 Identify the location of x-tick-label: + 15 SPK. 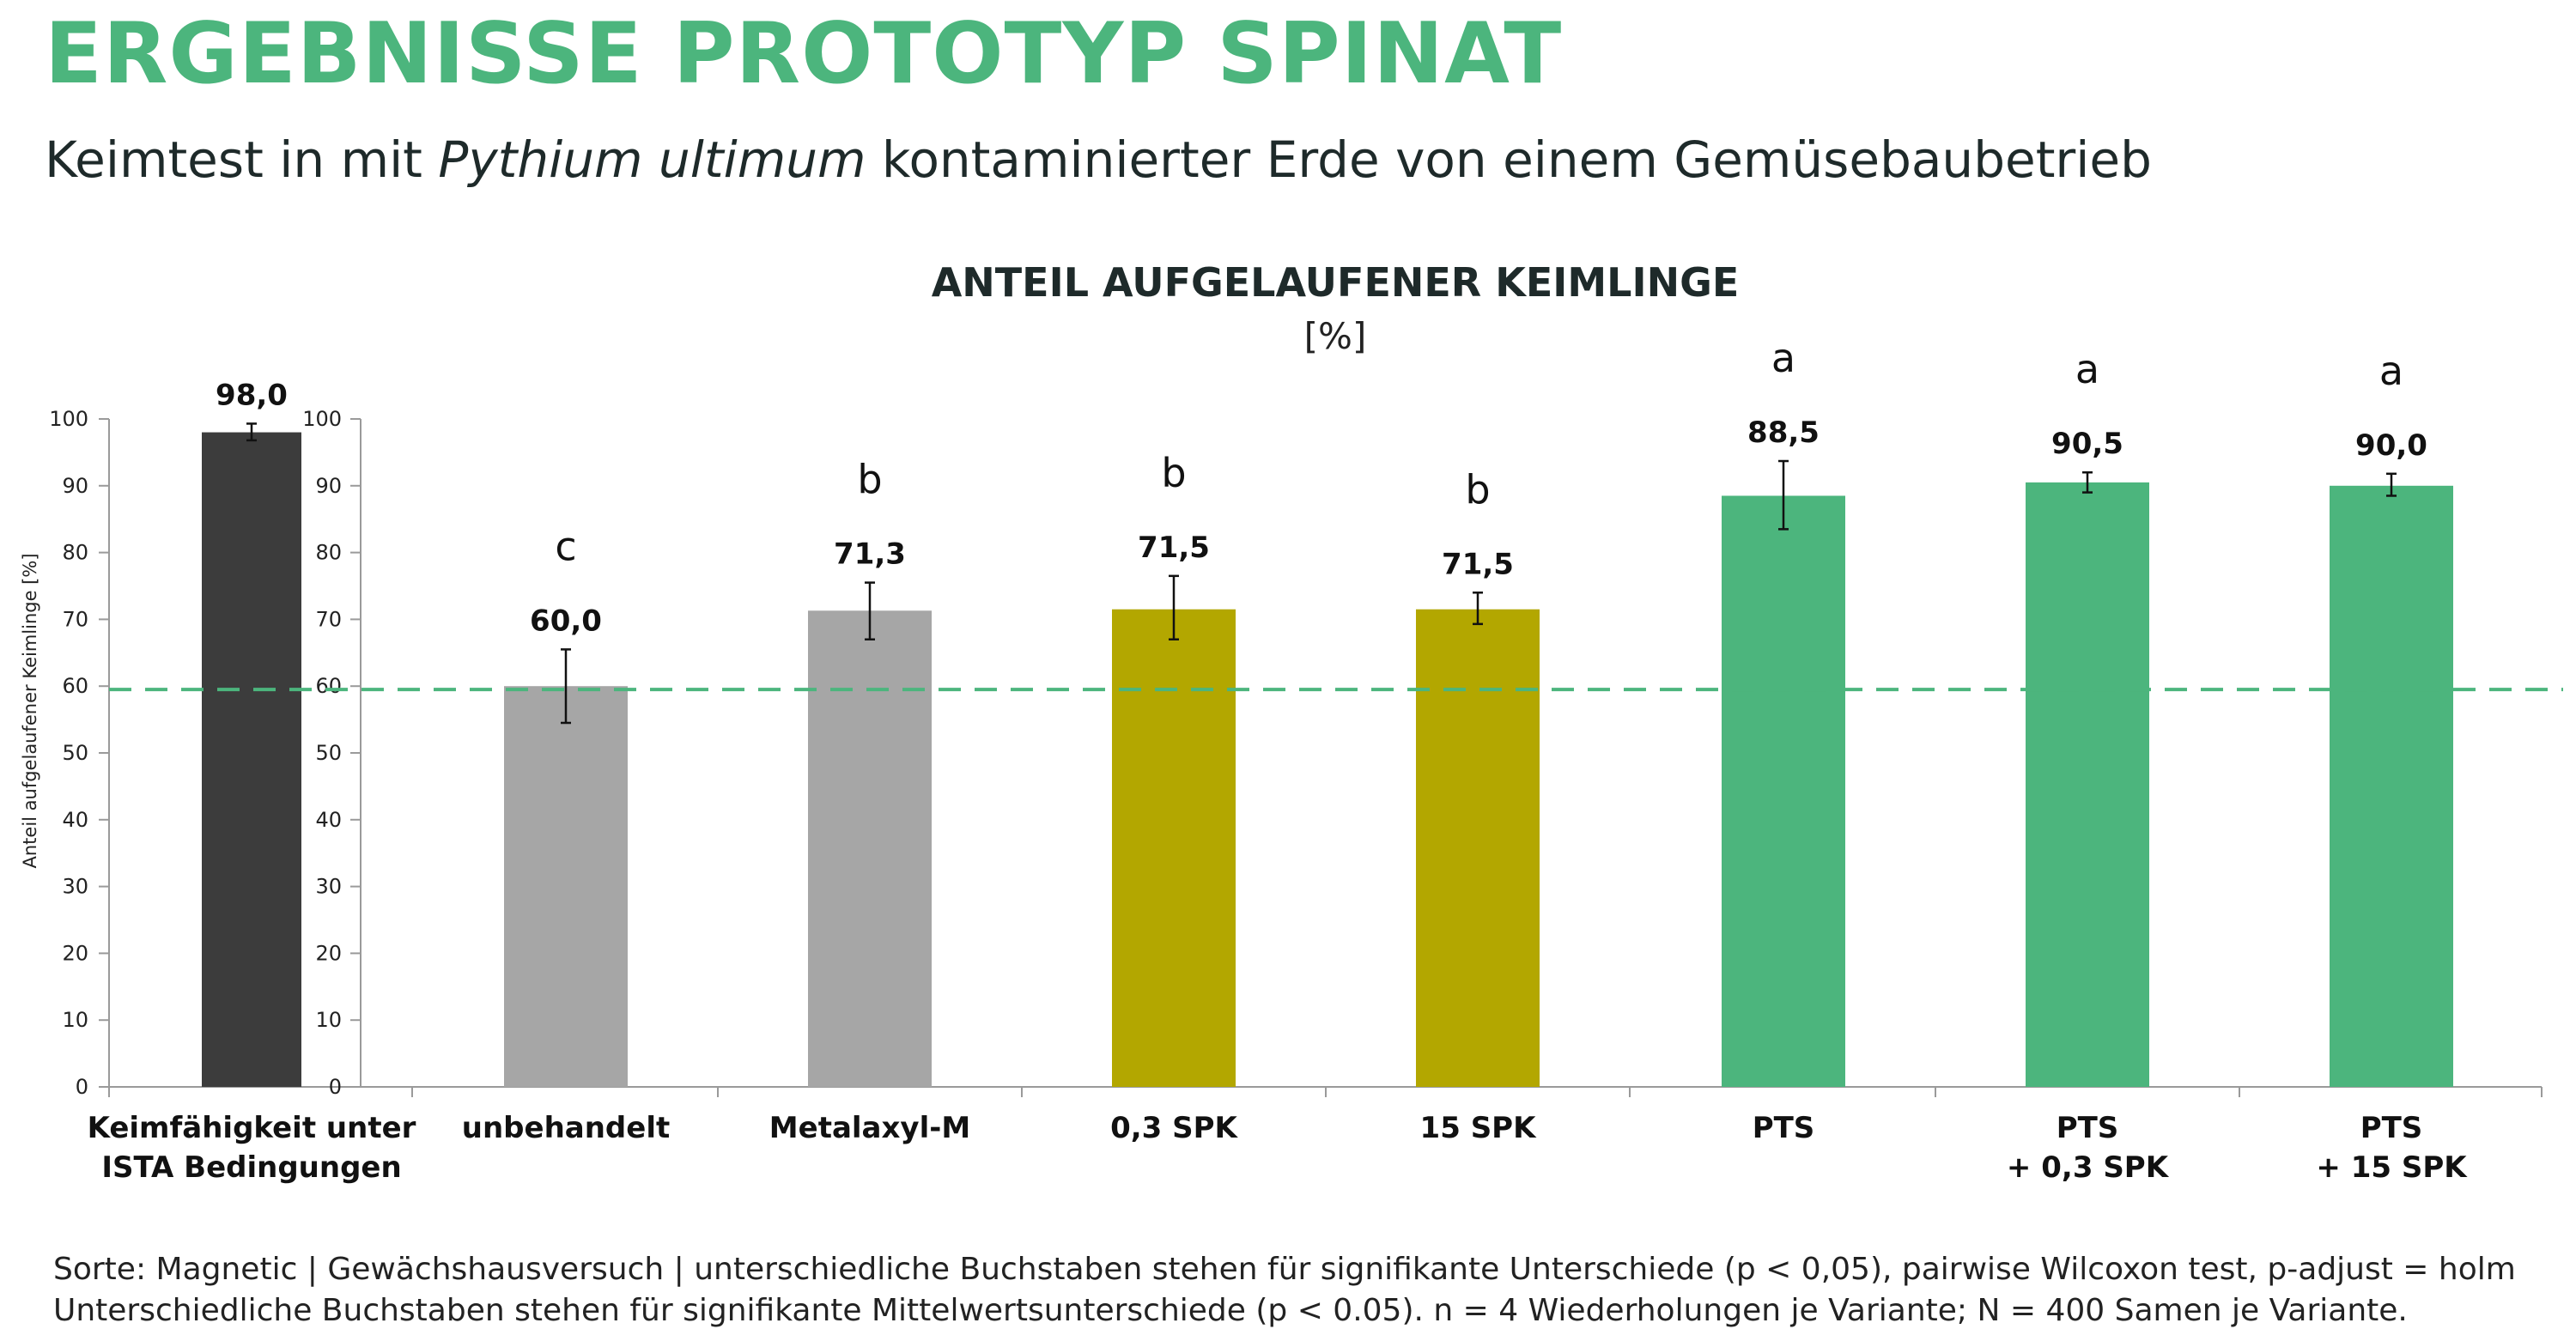
(2392, 1167).